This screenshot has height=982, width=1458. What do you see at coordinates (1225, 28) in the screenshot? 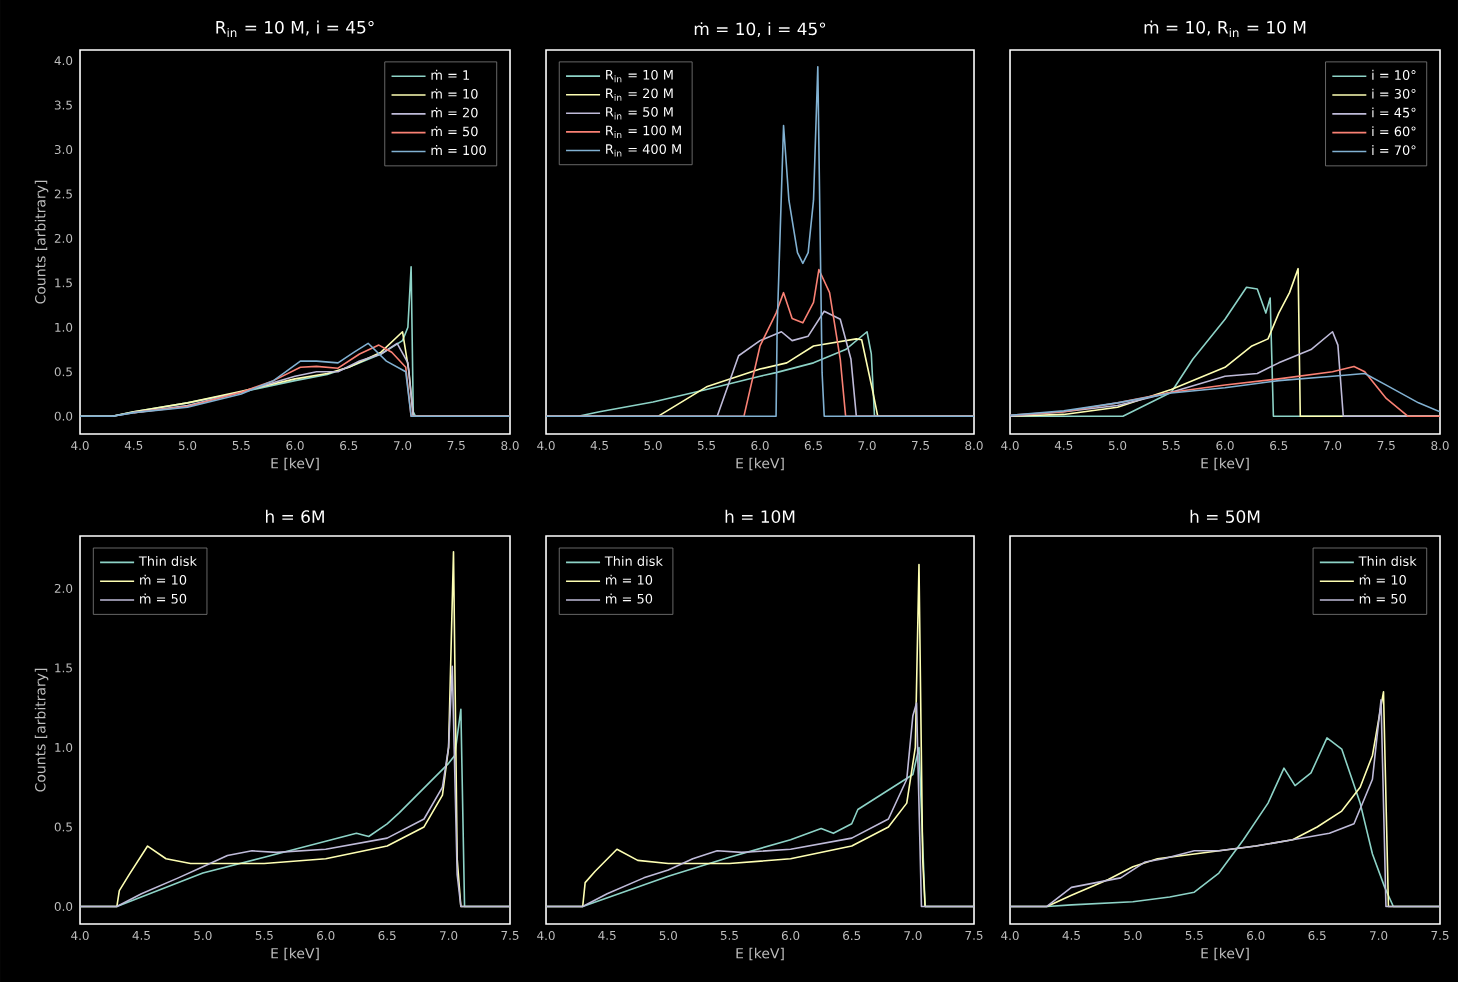
I see `chart-title: ṁ = 10, R$_{in}$ = 10 M` at bounding box center [1225, 28].